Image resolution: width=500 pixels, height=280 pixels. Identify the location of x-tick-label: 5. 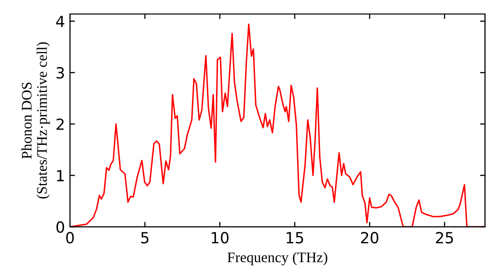
(144, 238).